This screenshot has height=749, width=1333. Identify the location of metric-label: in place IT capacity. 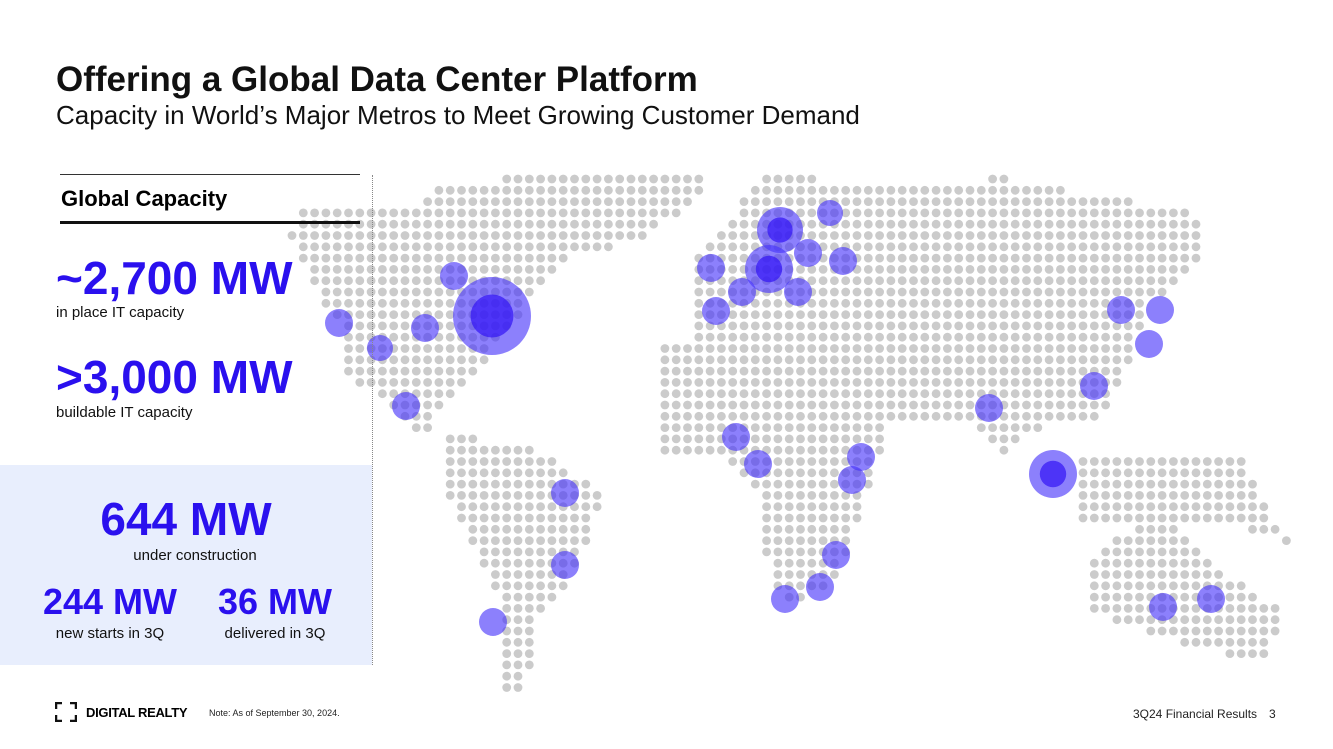
(120, 312).